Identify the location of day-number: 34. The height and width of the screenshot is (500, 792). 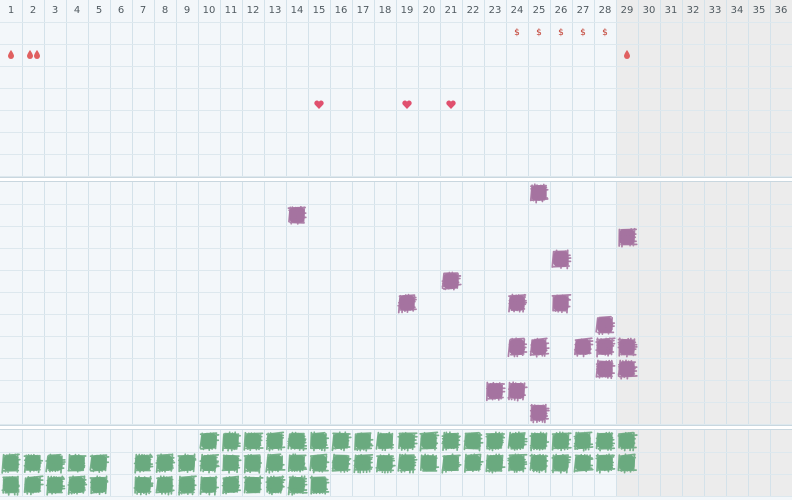
(737, 10).